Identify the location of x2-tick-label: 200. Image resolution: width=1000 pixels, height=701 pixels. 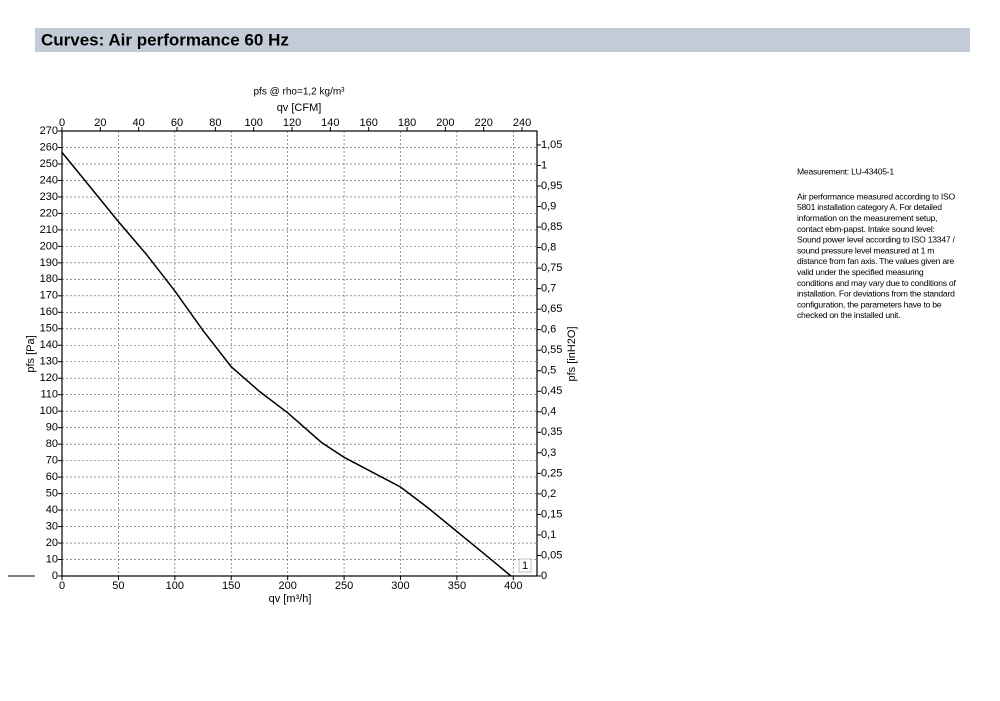
(445, 123).